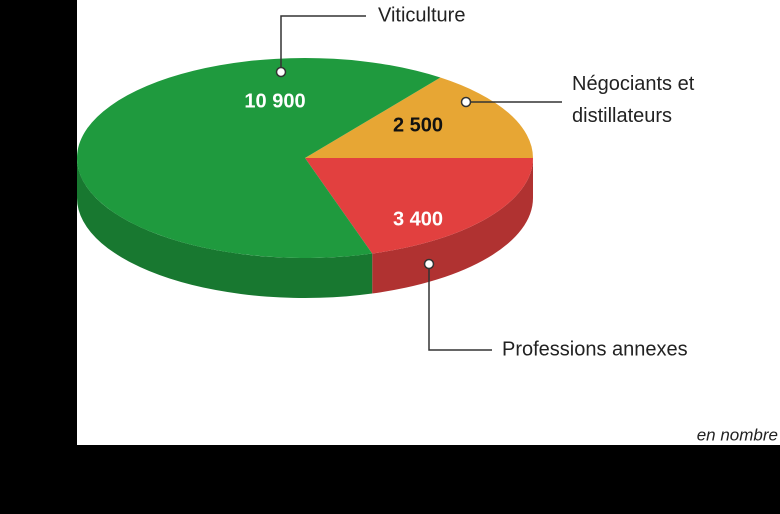  I want to click on value-label: 2 500, so click(418, 125).